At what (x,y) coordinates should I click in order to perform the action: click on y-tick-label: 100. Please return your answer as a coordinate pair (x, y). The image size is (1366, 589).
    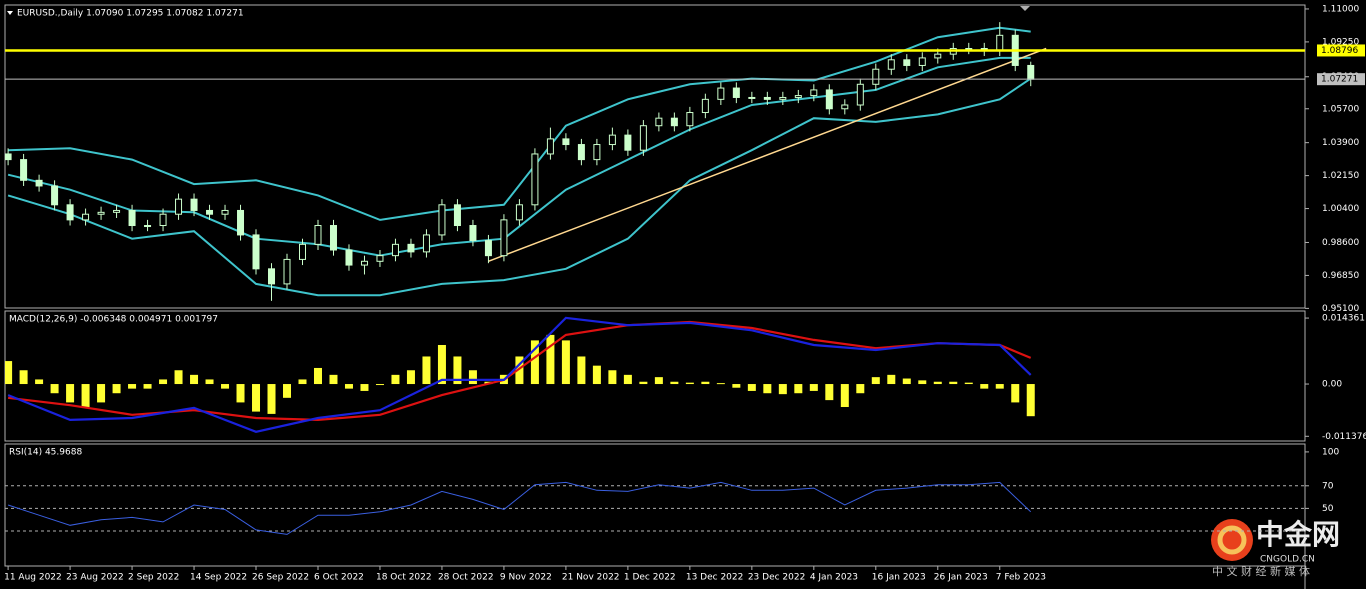
    Looking at the image, I should click on (1330, 452).